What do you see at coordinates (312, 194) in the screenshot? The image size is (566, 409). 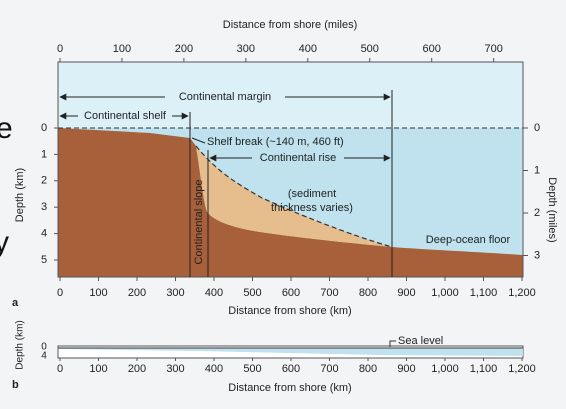 I see `annotation: (sediment` at bounding box center [312, 194].